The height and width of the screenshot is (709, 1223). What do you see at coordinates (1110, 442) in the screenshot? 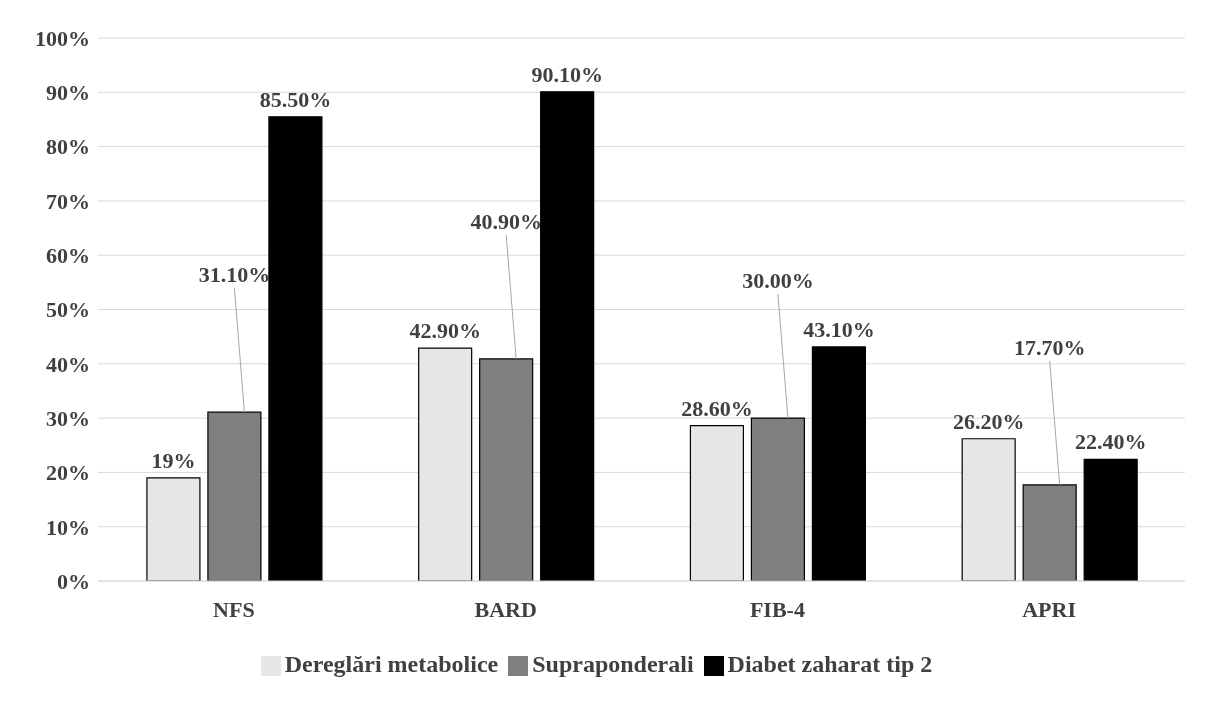
I see `data-label: 22.40%` at bounding box center [1110, 442].